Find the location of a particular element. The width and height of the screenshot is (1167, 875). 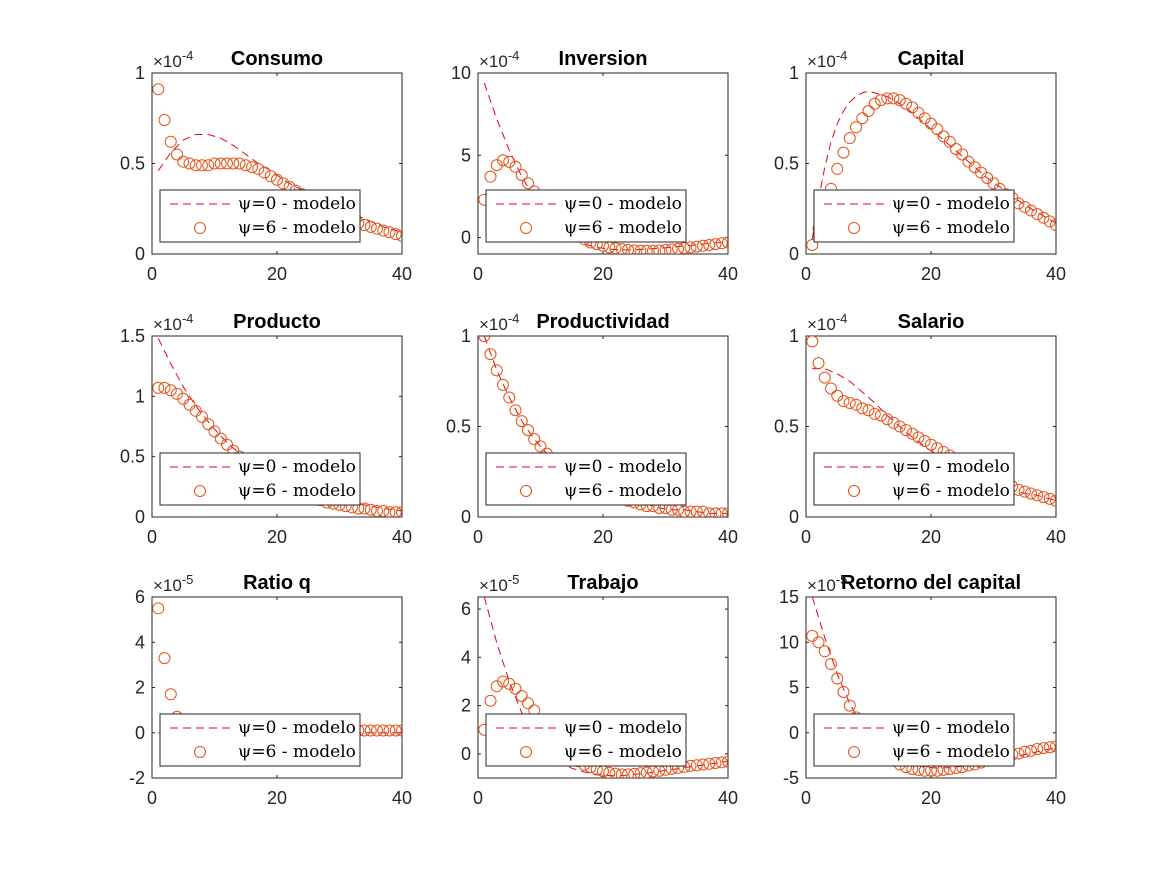

y-tick-label: 0.5 is located at coordinates (786, 427).